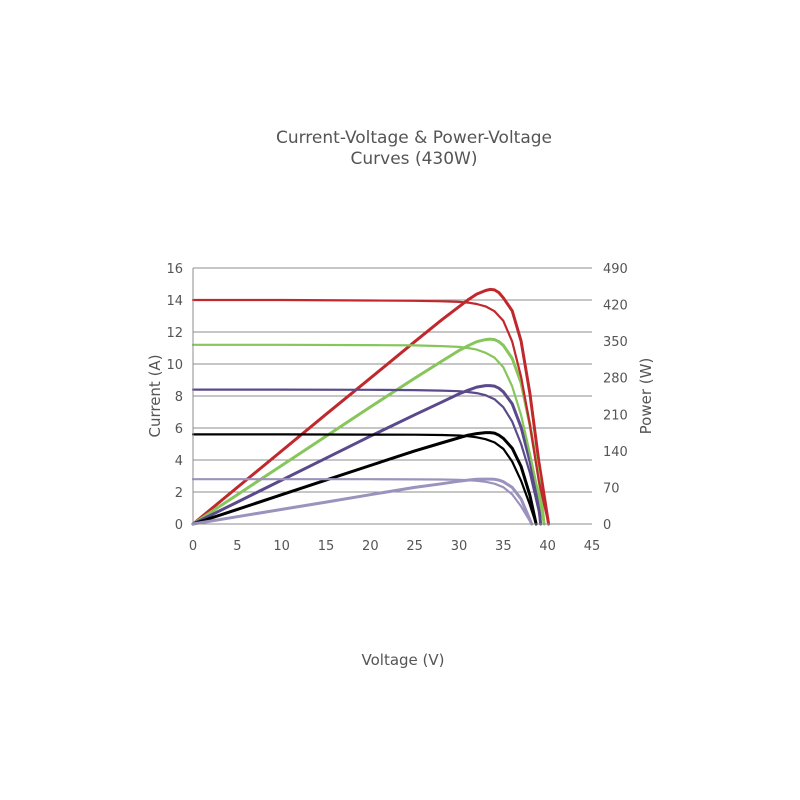 This screenshot has width=800, height=800. What do you see at coordinates (179, 525) in the screenshot?
I see `y-tick-label: 0` at bounding box center [179, 525].